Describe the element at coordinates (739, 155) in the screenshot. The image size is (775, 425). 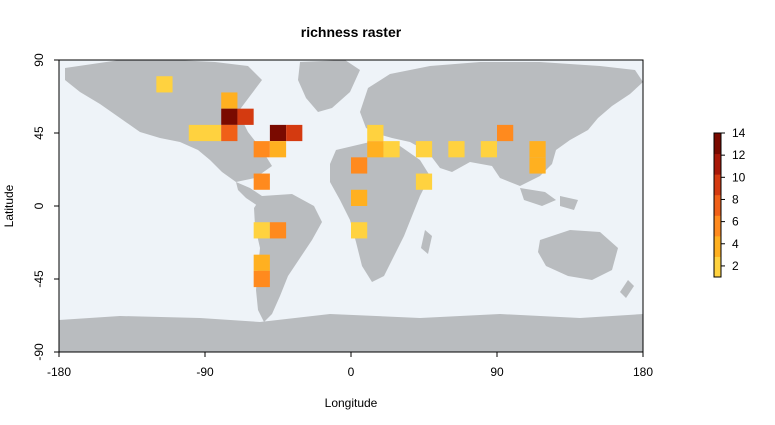
I see `legend-tick-label: 12` at that location.